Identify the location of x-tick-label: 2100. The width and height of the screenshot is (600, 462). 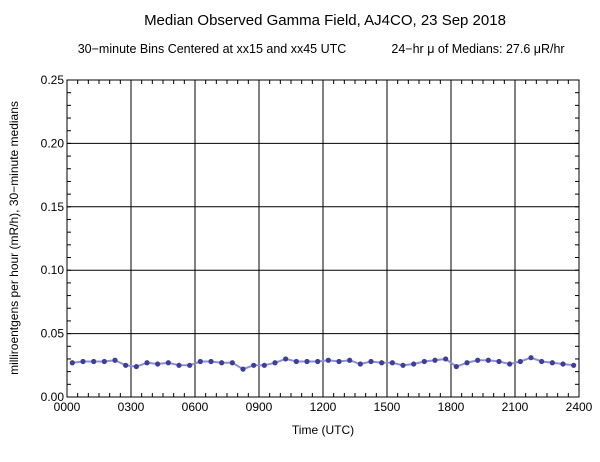
(515, 407).